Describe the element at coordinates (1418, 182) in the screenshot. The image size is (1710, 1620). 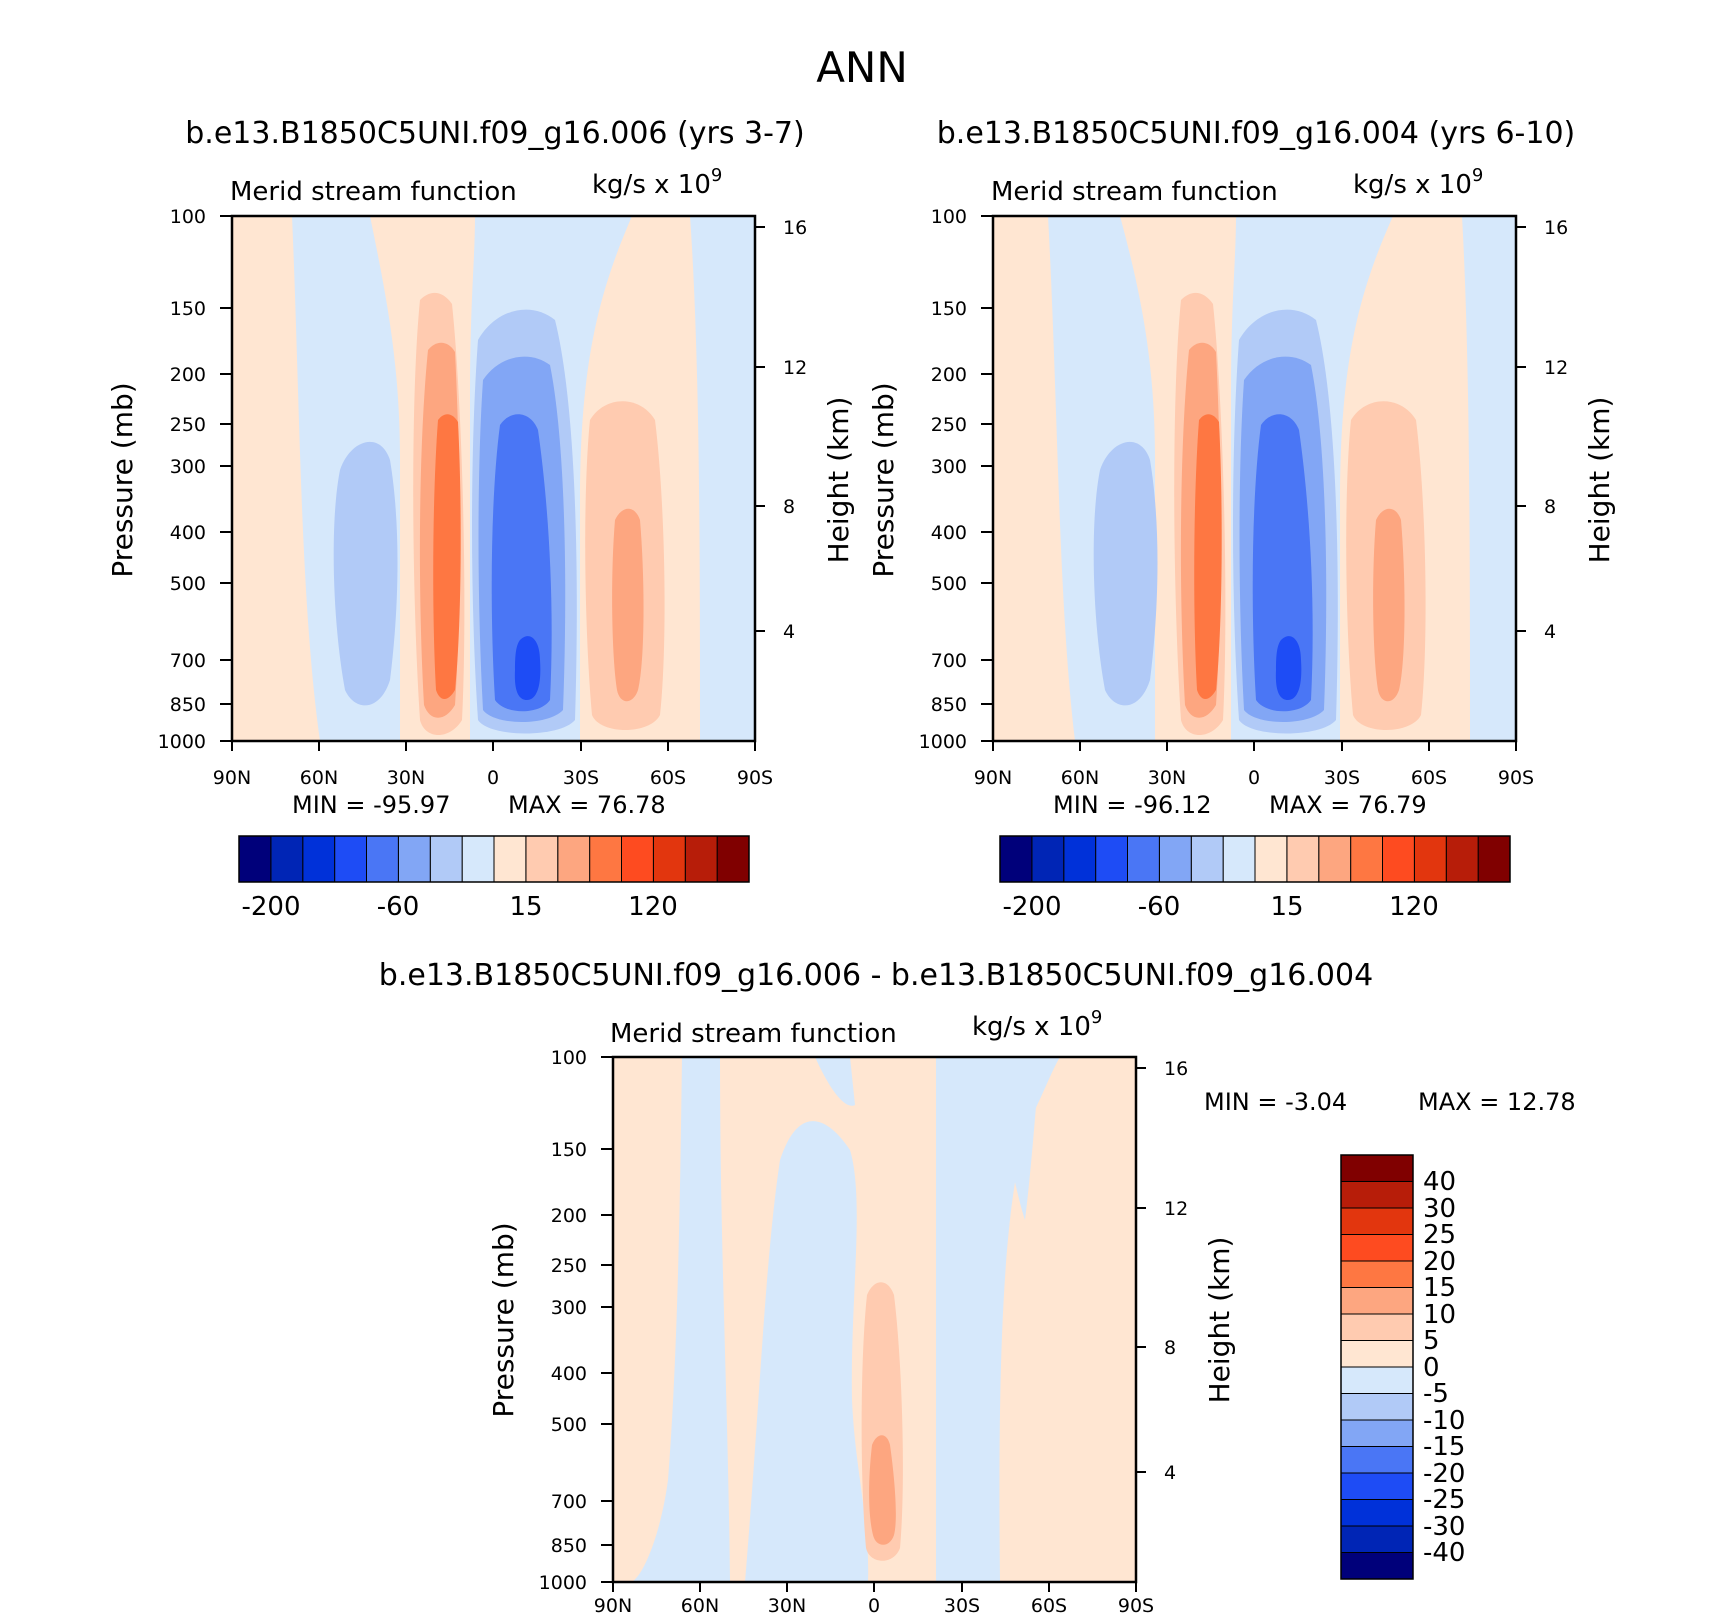
I see `panel-b-units: kg/s x 109` at that location.